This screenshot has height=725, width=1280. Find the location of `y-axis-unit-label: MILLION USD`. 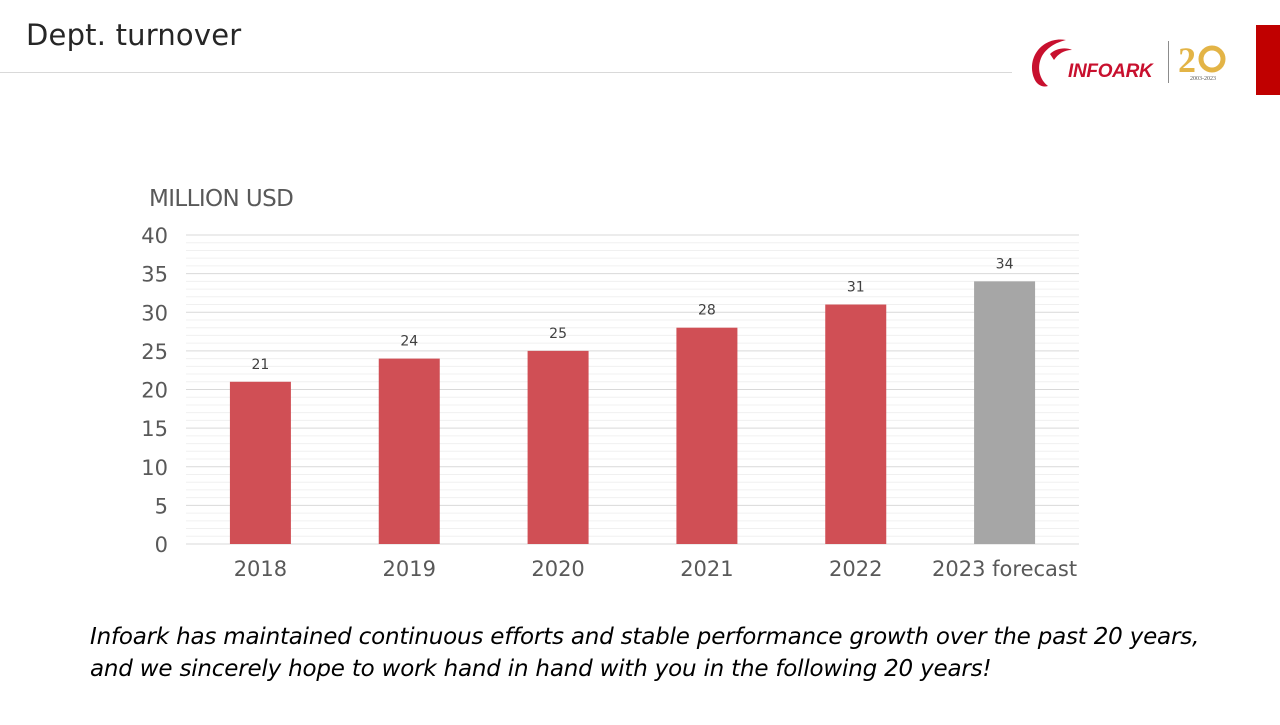

y-axis-unit-label: MILLION USD is located at coordinates (221, 199).